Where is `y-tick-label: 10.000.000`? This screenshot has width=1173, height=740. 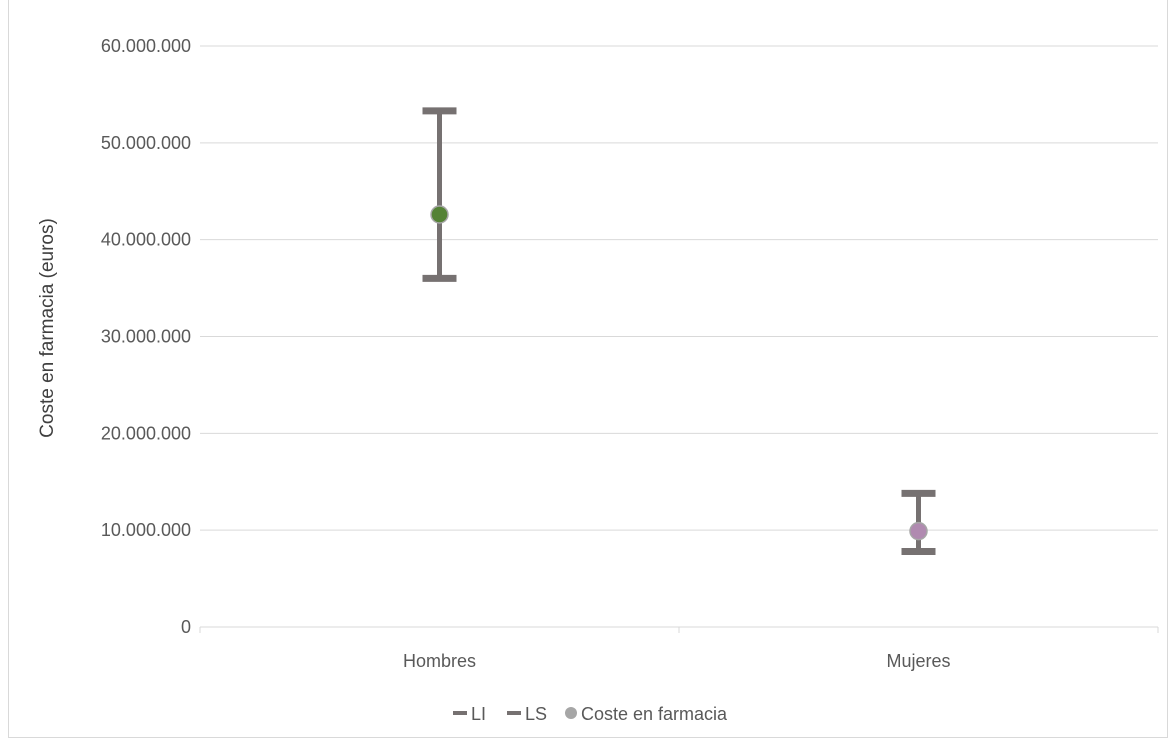
y-tick-label: 10.000.000 is located at coordinates (146, 530).